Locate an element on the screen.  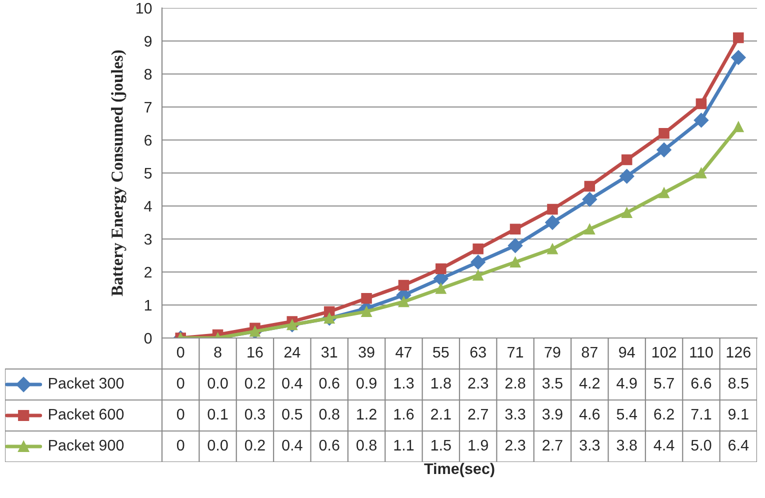
y-axis-title: Battery Energy Consumed (joules) is located at coordinates (118, 173).